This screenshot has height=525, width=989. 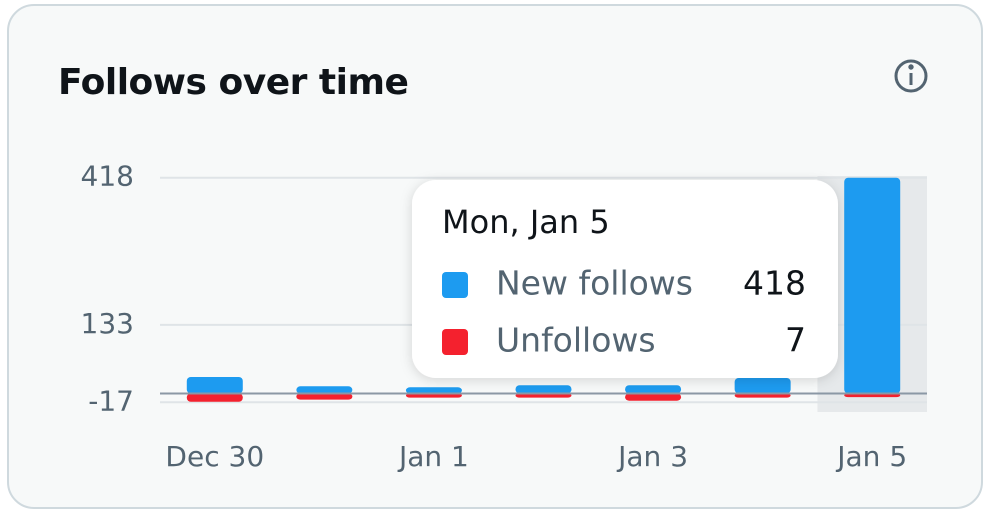 What do you see at coordinates (107, 176) in the screenshot?
I see `y-tick-label: 418` at bounding box center [107, 176].